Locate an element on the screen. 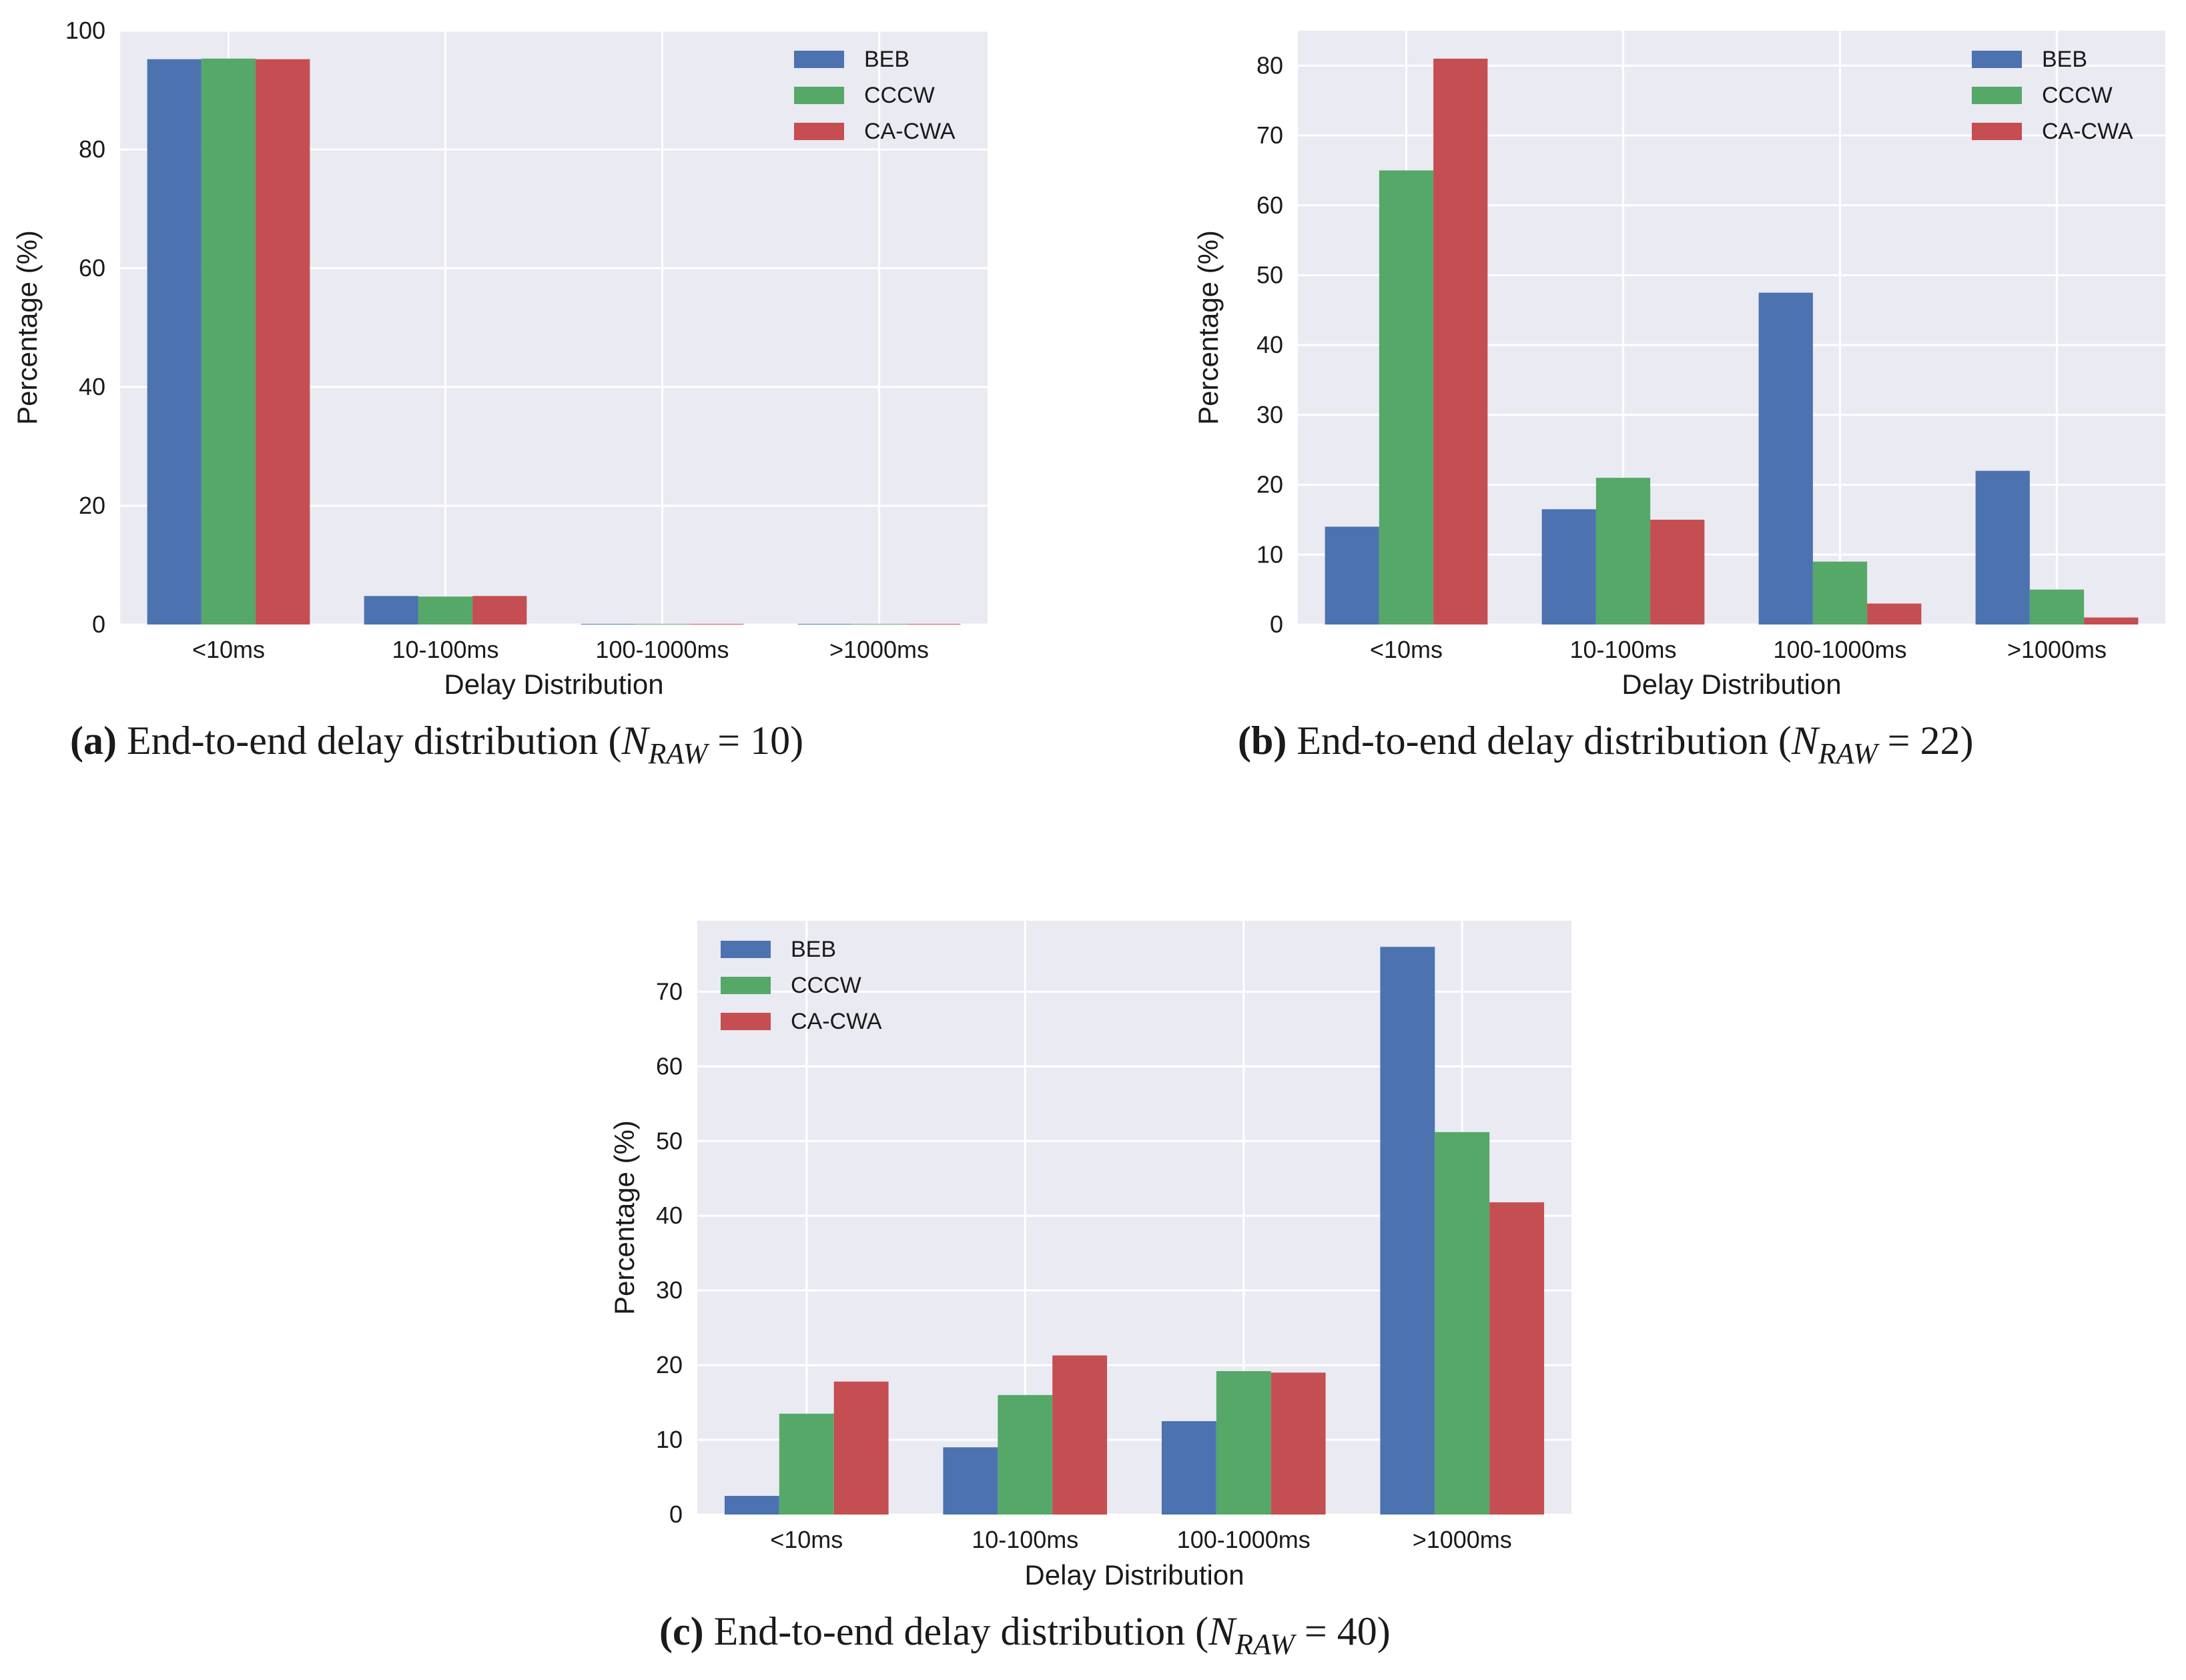 The height and width of the screenshot is (1680, 2186). caption-tag: (a) is located at coordinates (93, 741).